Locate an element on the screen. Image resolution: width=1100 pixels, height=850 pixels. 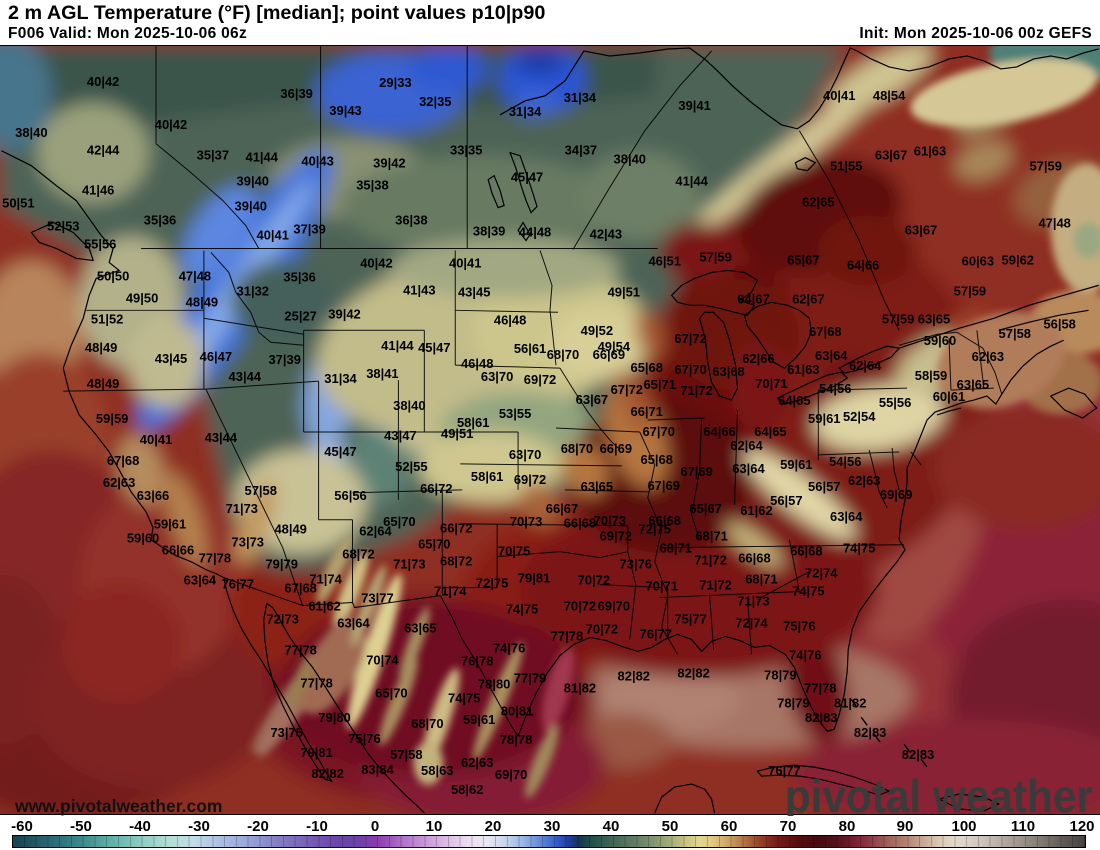
svg-text: 63|64 is located at coordinates (353, 622).